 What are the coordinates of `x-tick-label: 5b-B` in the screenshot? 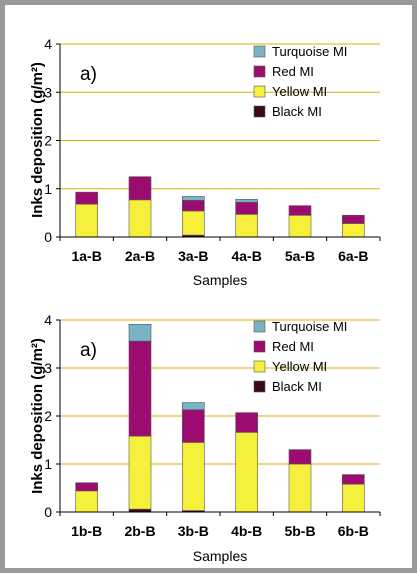 It's located at (299, 531).